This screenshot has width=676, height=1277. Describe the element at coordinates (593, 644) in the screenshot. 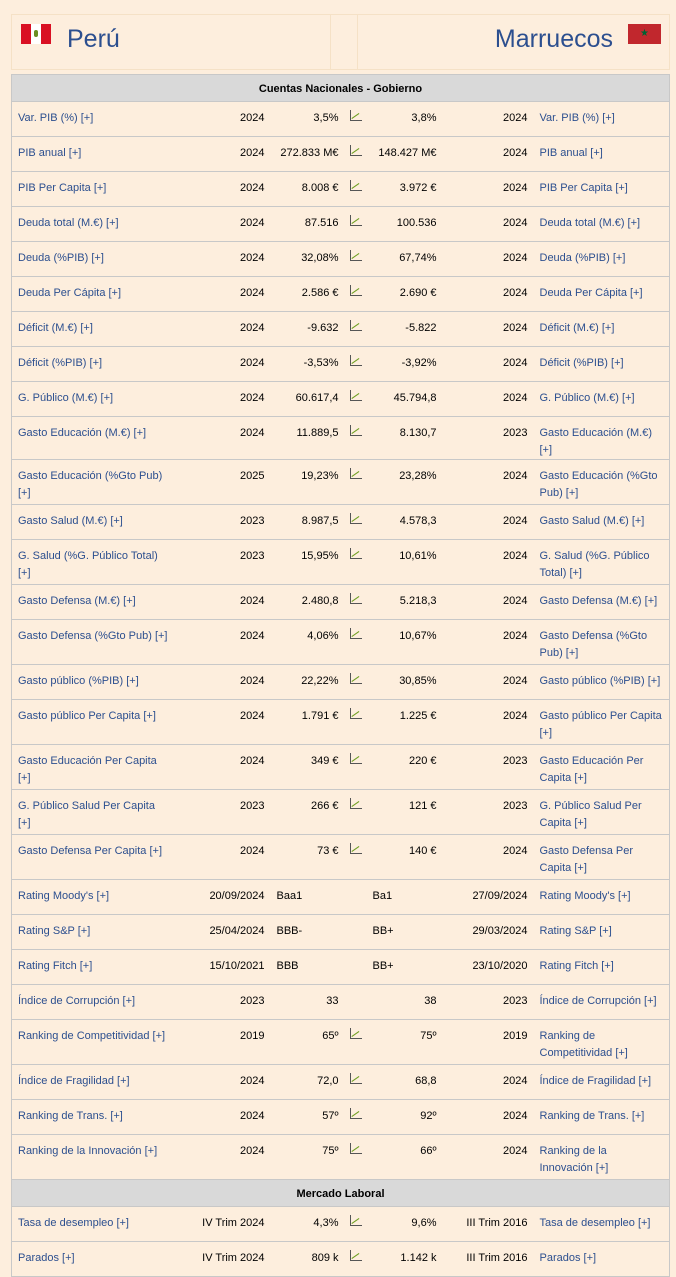

I see `right-indicator-link: Gasto Defensa (%Gto Pub) [+]` at that location.